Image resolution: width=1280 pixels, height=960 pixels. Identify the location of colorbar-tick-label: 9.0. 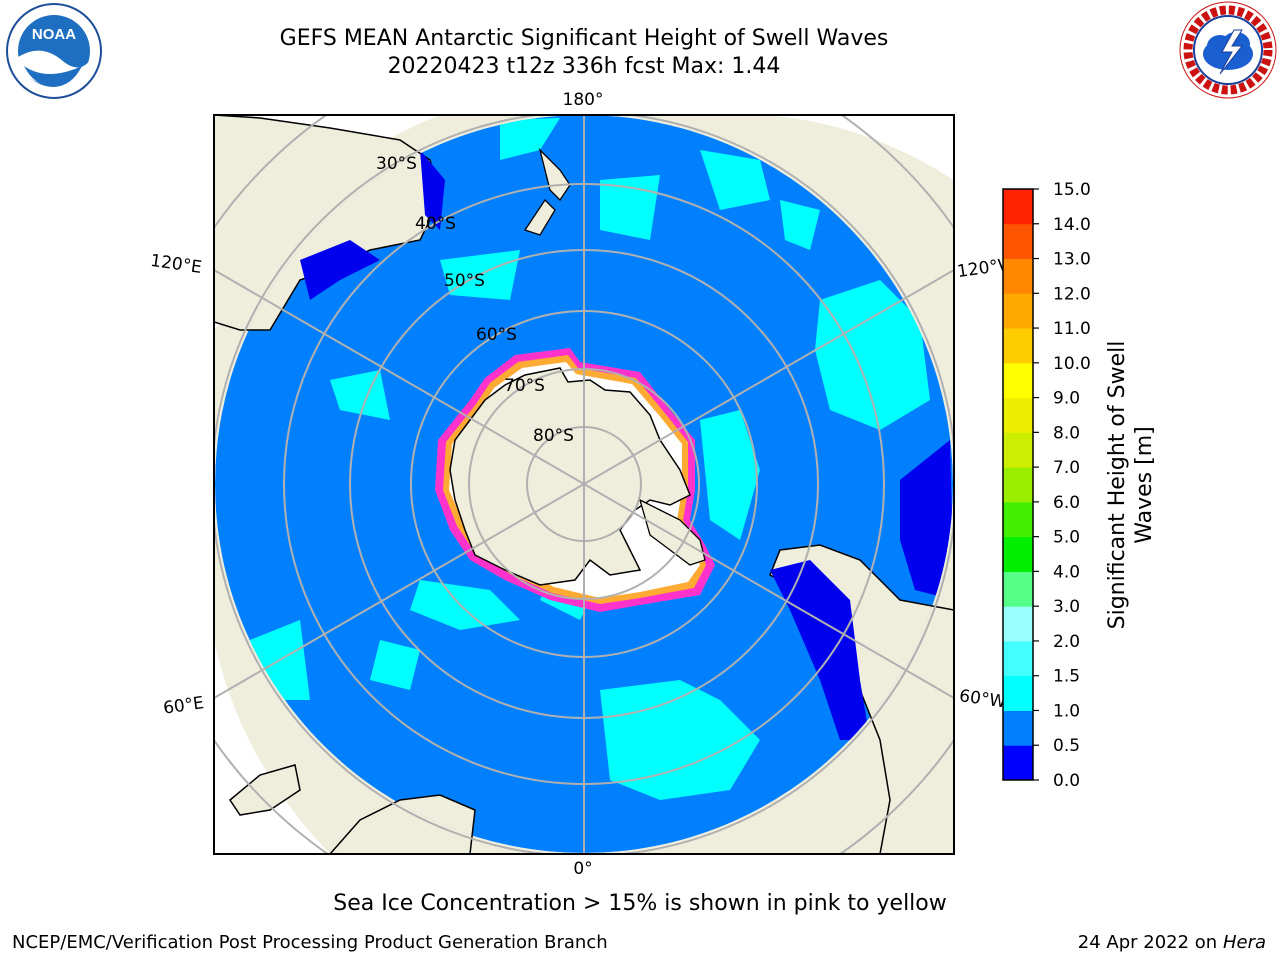
(1066, 399).